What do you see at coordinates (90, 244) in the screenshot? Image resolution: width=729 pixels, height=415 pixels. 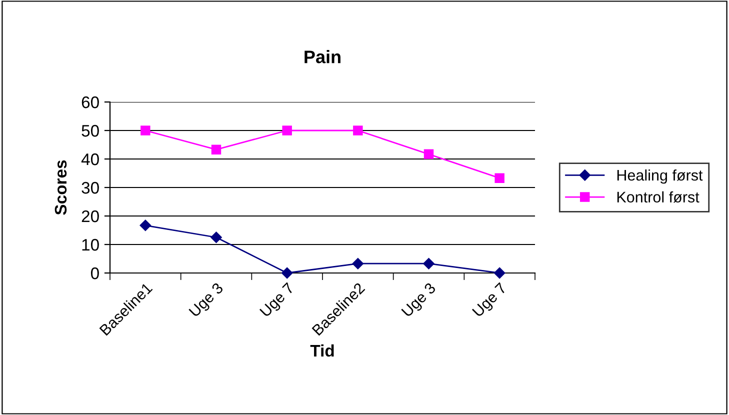 I see `y-tick-label: 10` at bounding box center [90, 244].